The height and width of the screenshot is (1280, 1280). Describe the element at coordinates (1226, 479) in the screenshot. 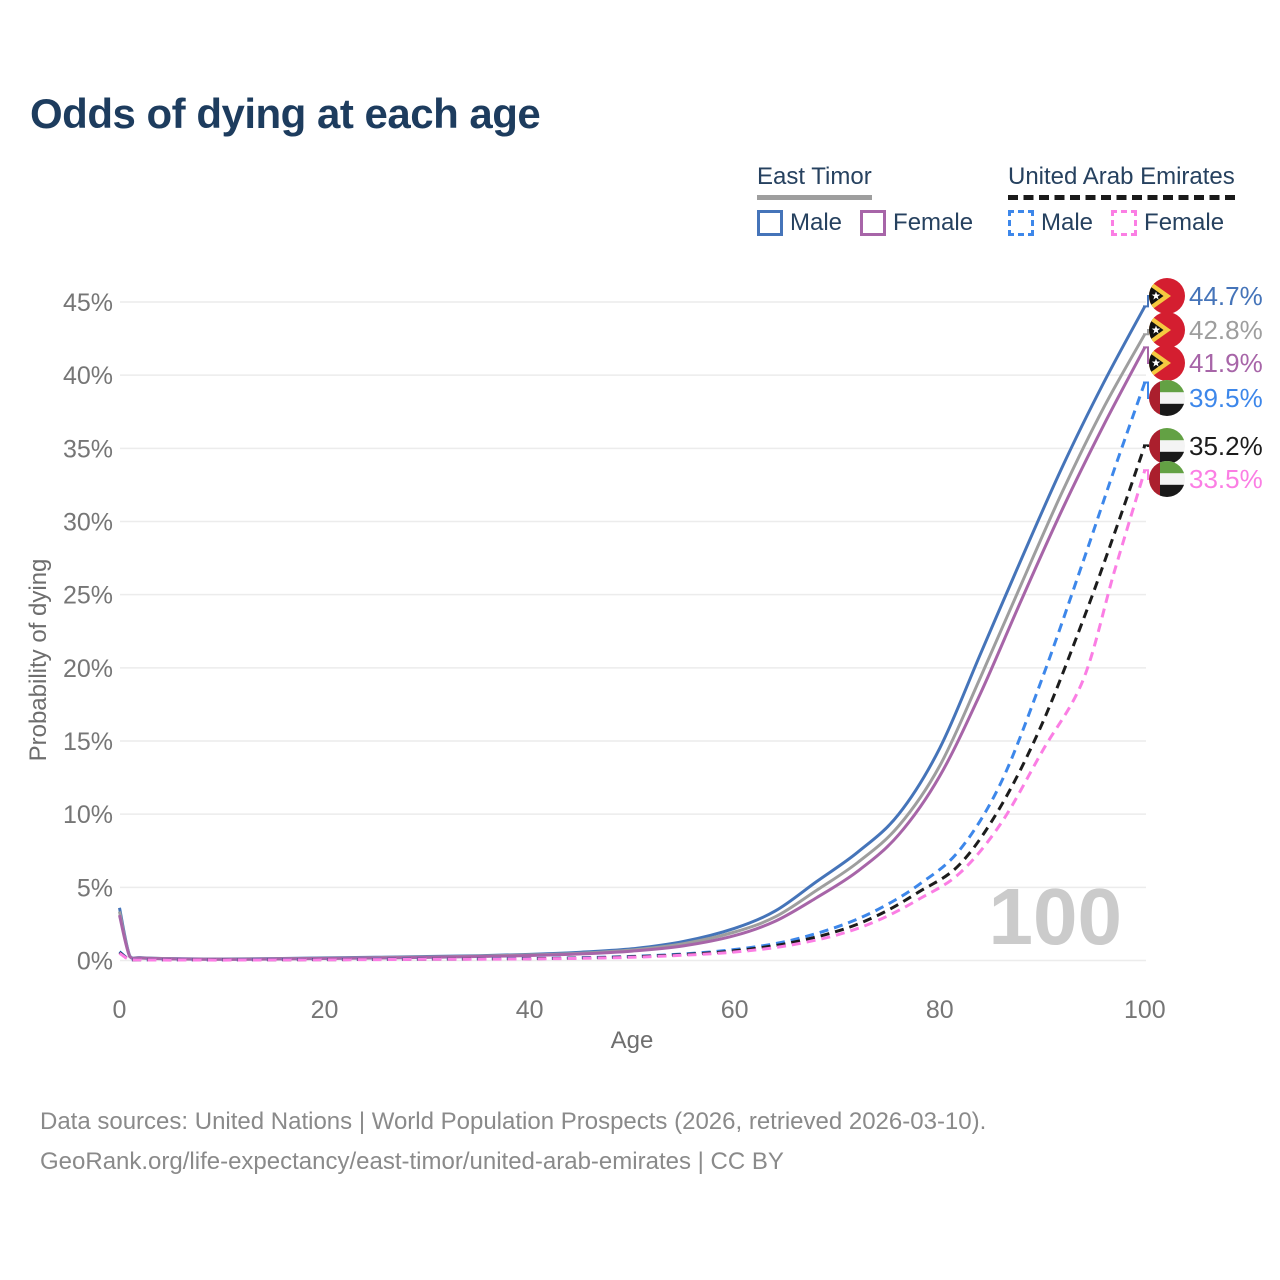

I see `end-value-label: 33.5%` at that location.